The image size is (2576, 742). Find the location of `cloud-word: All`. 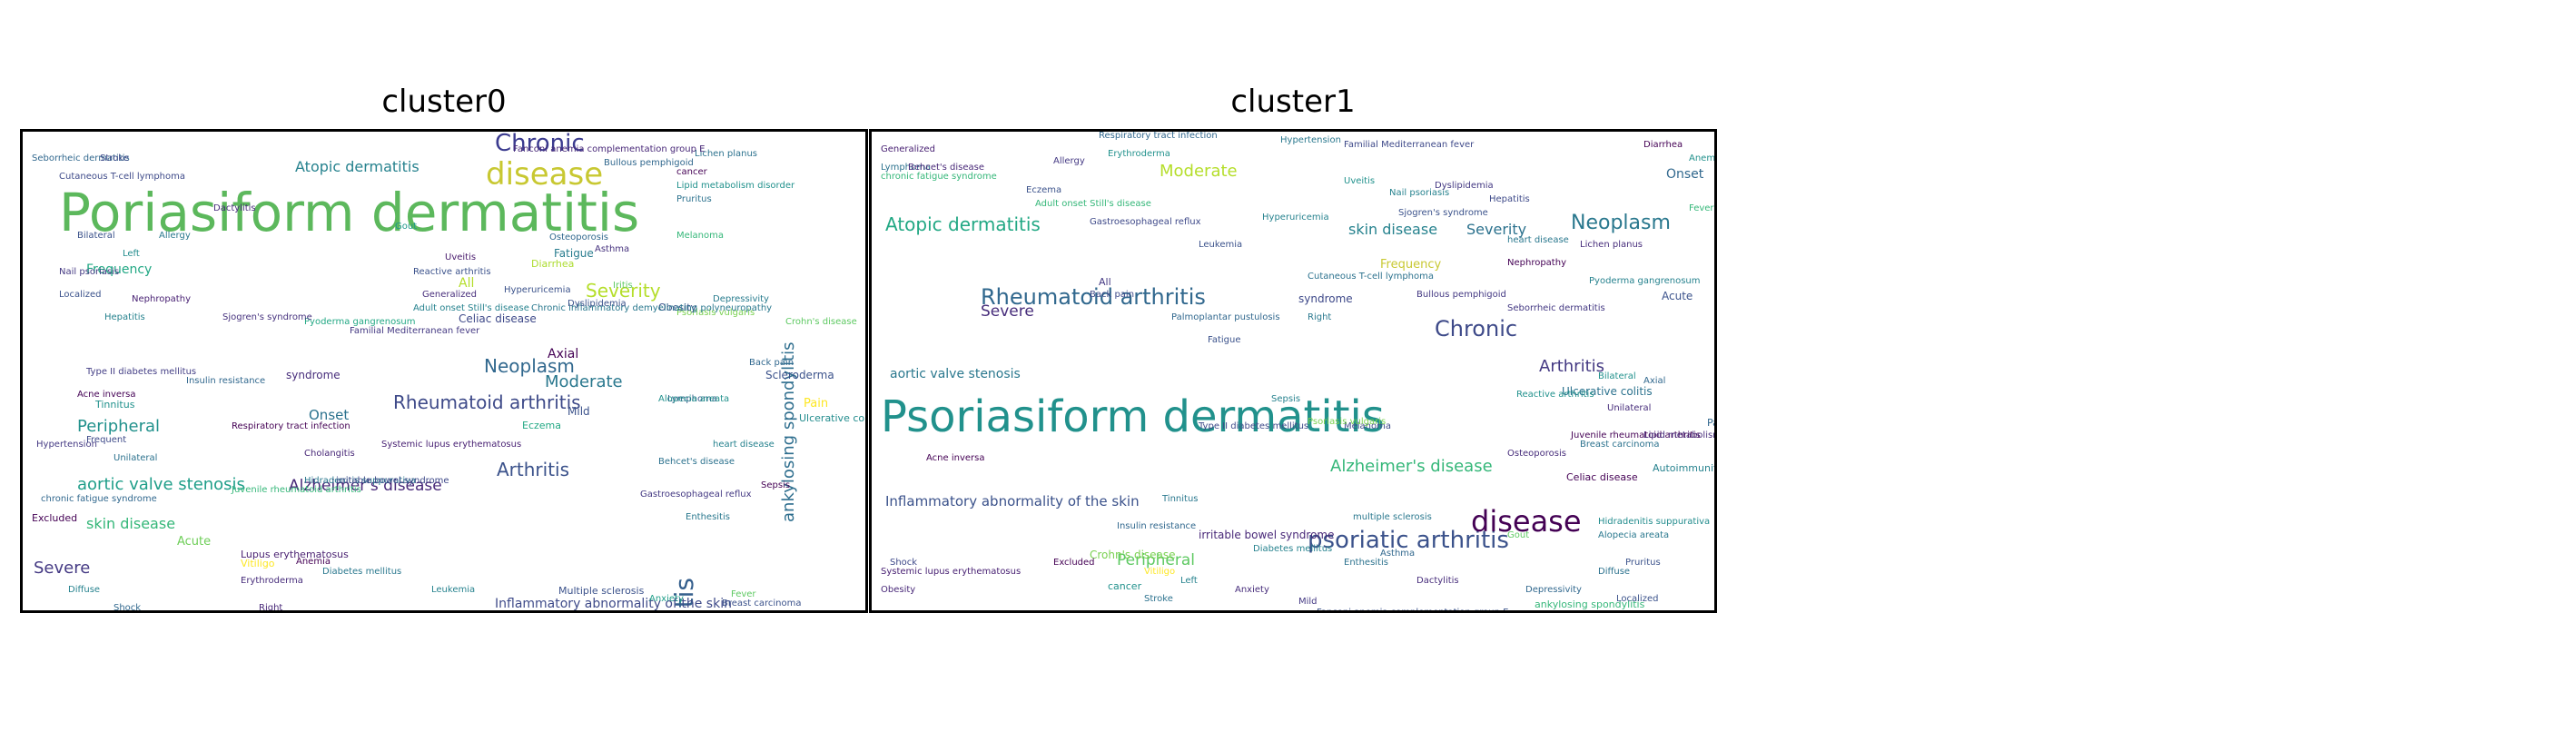

cloud-word: All is located at coordinates (467, 283).